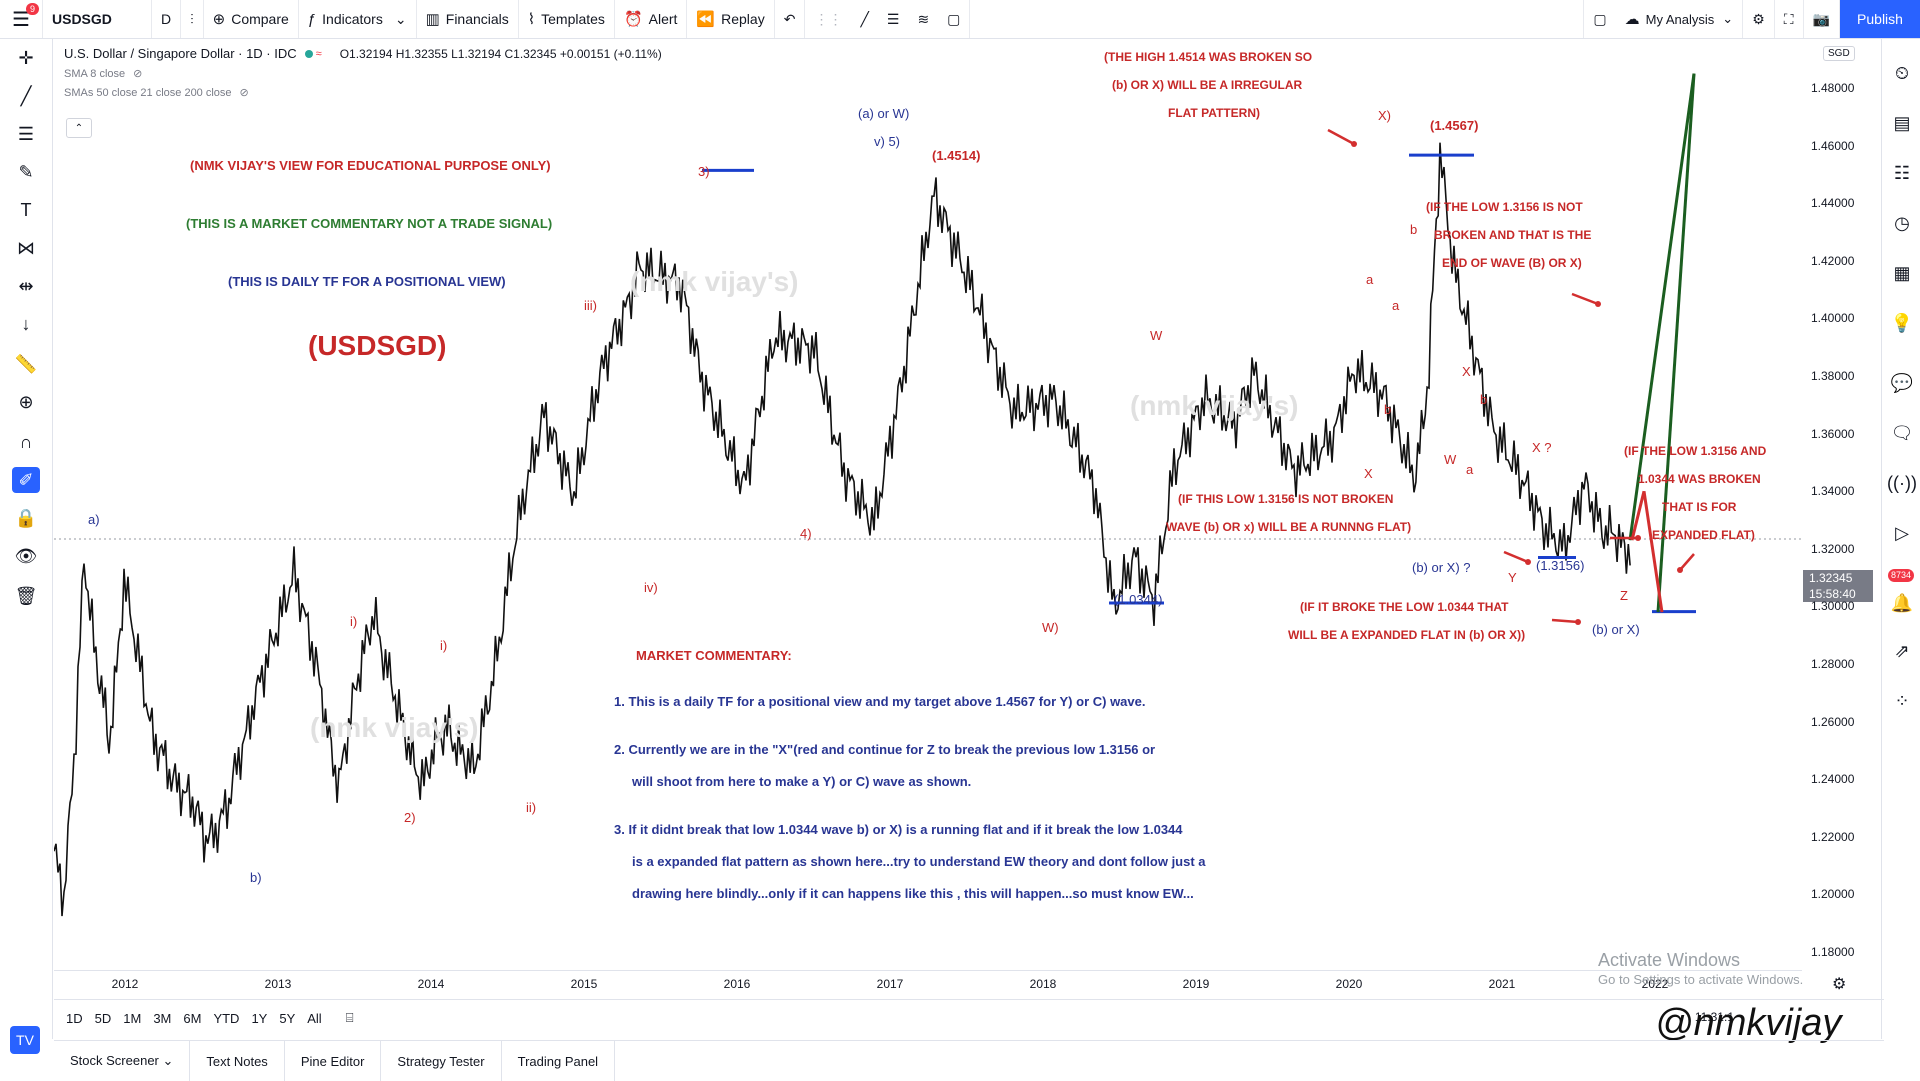 Image resolution: width=1920 pixels, height=1081 pixels. What do you see at coordinates (651, 19) in the screenshot?
I see `alert-button: ⏰ Alert` at bounding box center [651, 19].